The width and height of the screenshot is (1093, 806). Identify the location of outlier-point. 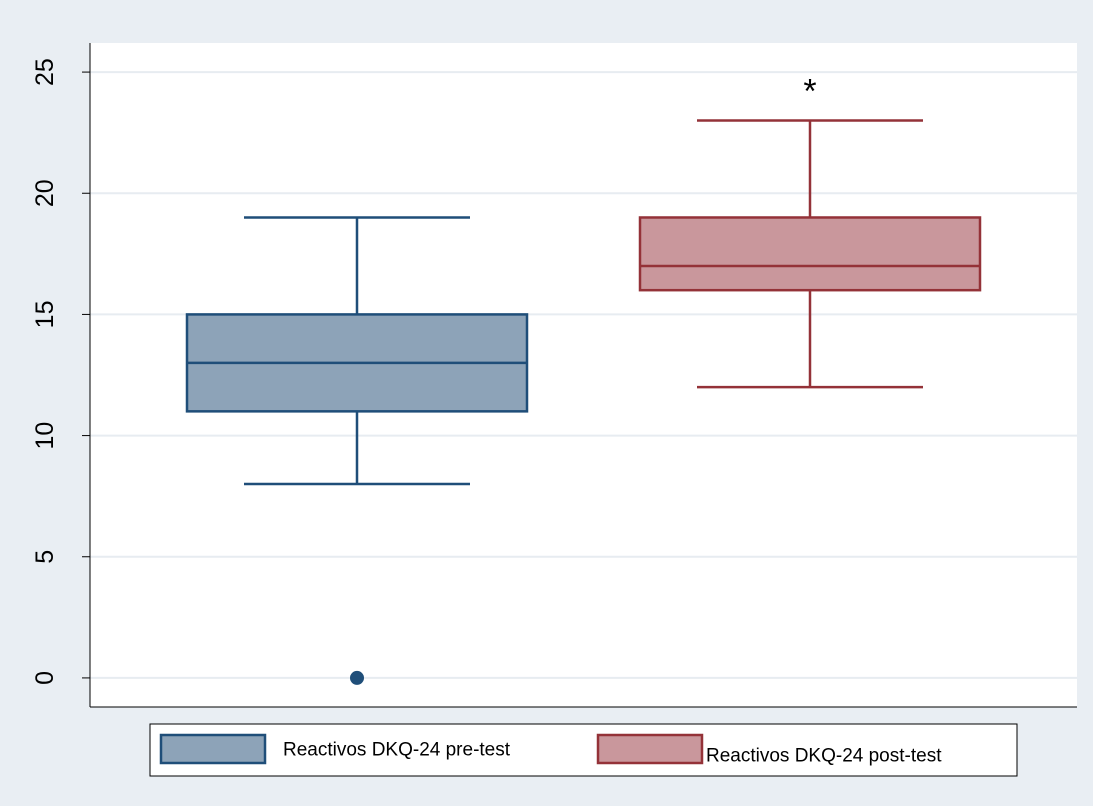
(357, 677).